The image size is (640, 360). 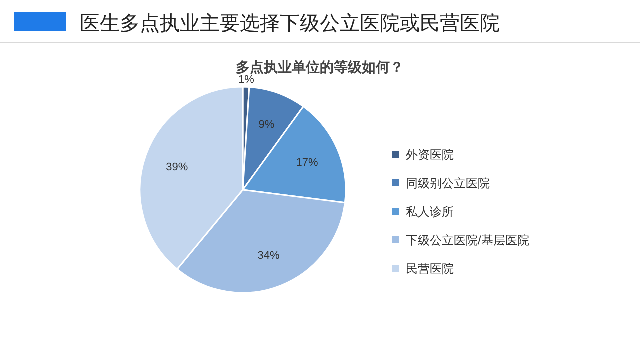 I want to click on data-label: 9%, so click(x=266, y=125).